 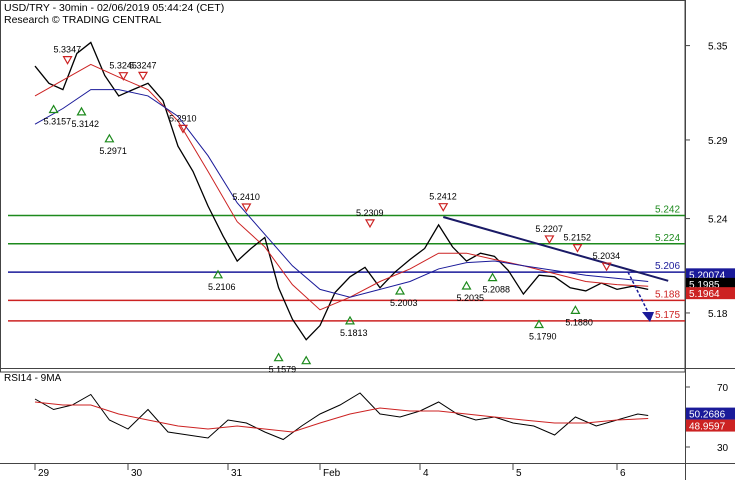 What do you see at coordinates (667, 209) in the screenshot?
I see `level-label: 5.242` at bounding box center [667, 209].